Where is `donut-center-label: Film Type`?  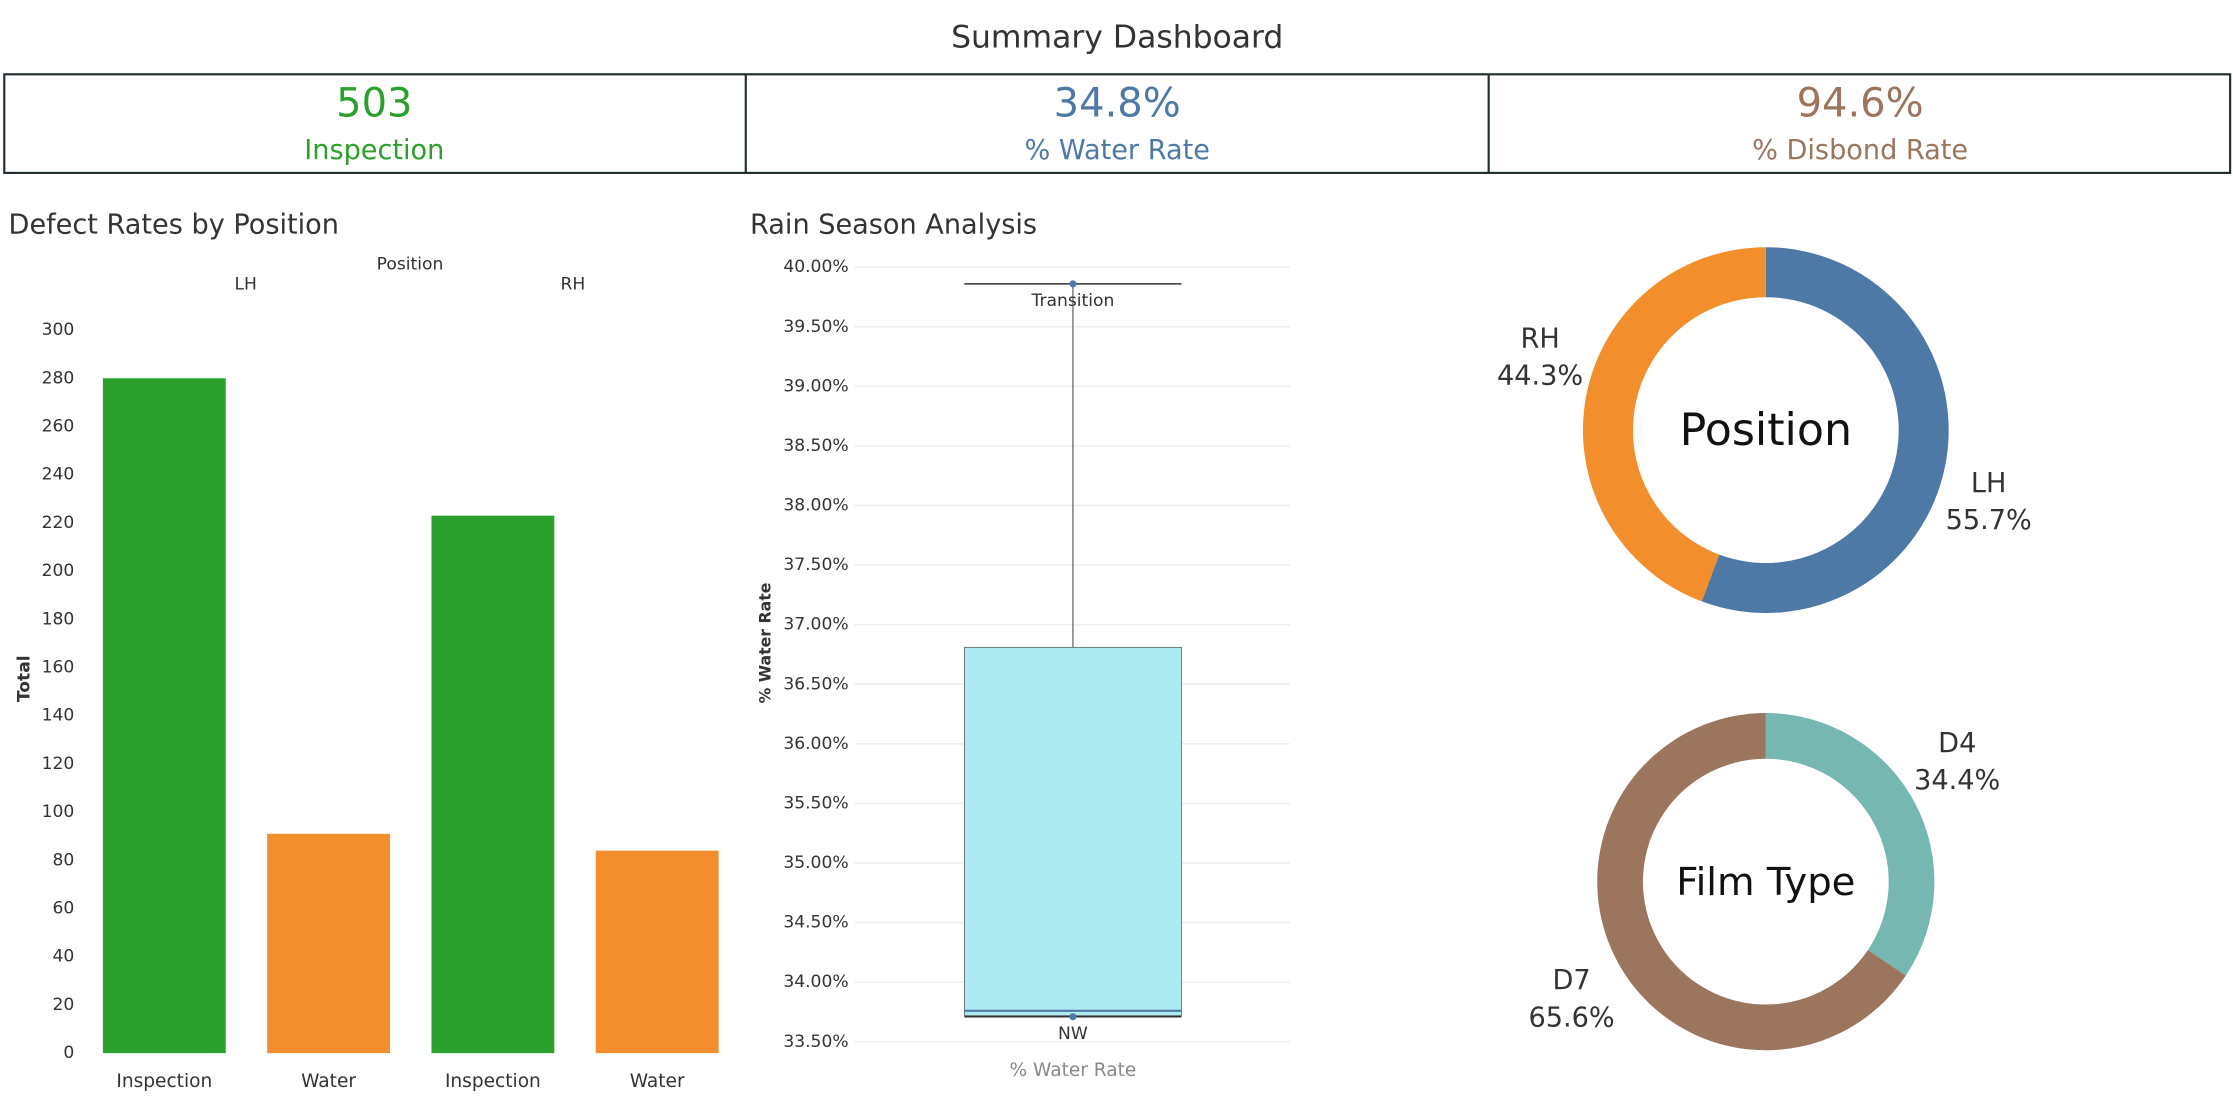 donut-center-label: Film Type is located at coordinates (1765, 882).